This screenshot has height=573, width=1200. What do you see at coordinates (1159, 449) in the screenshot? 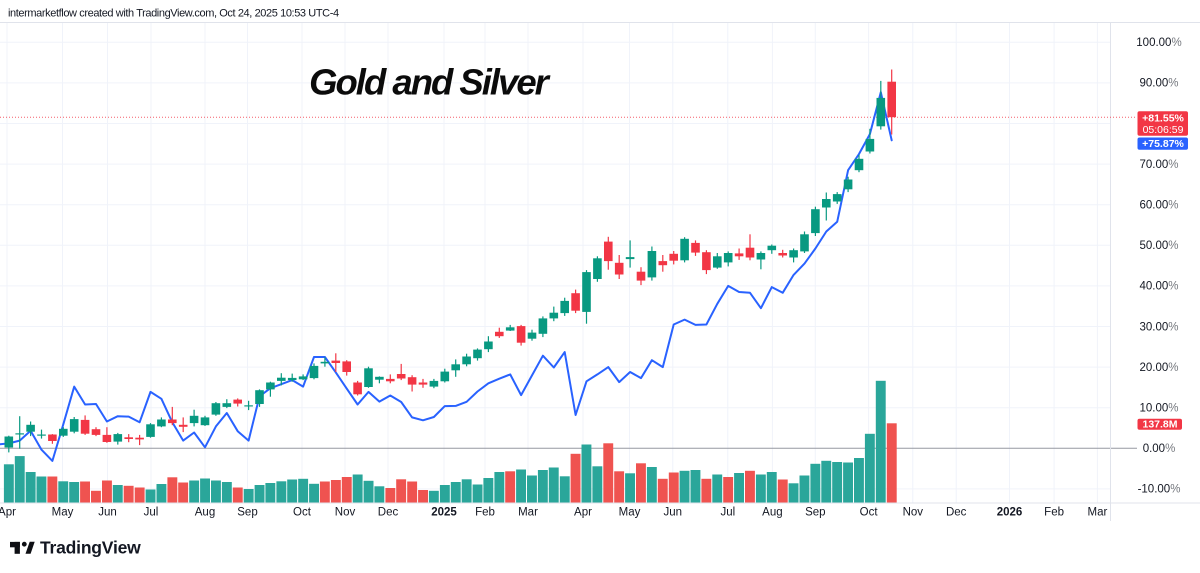
I see `svg-text: 0.00%` at bounding box center [1159, 449].